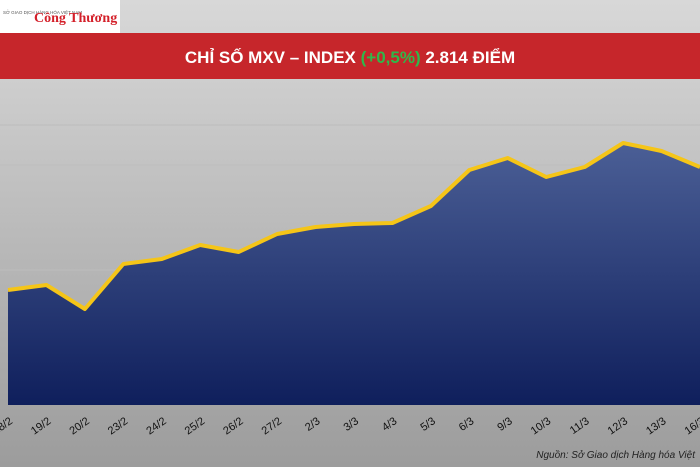  Describe the element at coordinates (42, 11) in the screenshot. I see `logo-org: SỞ GIAO DỊCH HÀNG HÓA VIỆT NAM` at that location.